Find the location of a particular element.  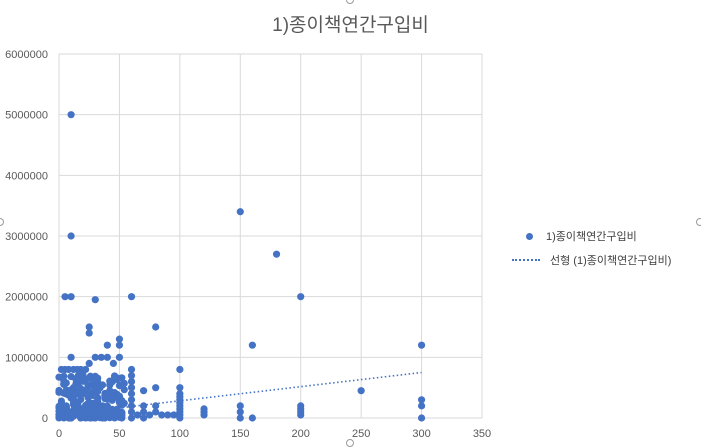

chart-title: 1)종이책연간구입비 is located at coordinates (350, 25).